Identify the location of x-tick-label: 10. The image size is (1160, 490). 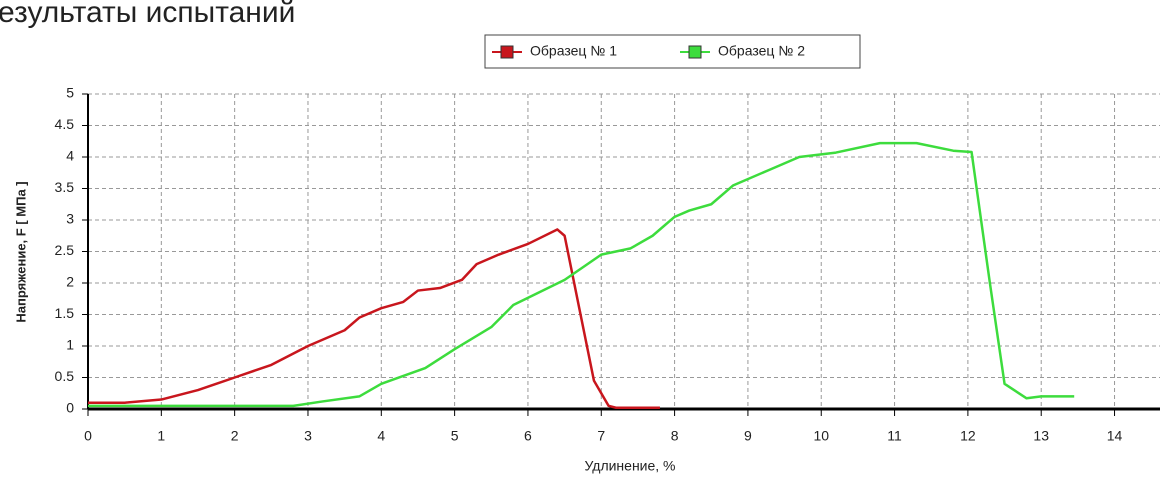
(821, 436).